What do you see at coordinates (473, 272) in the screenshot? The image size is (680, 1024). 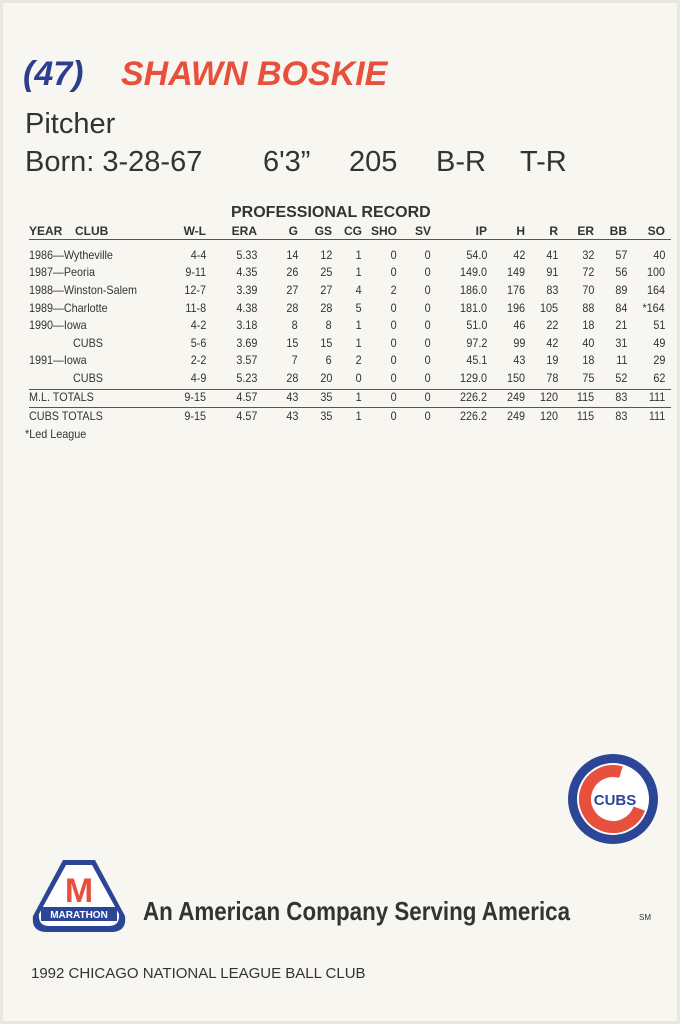 I see `cell: 149.0` at bounding box center [473, 272].